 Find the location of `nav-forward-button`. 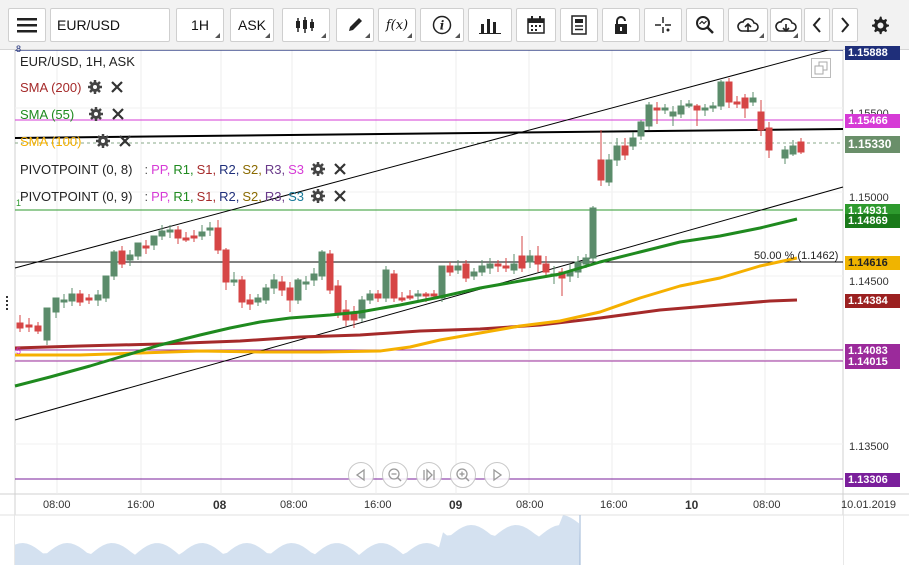

nav-forward-button is located at coordinates (497, 475).